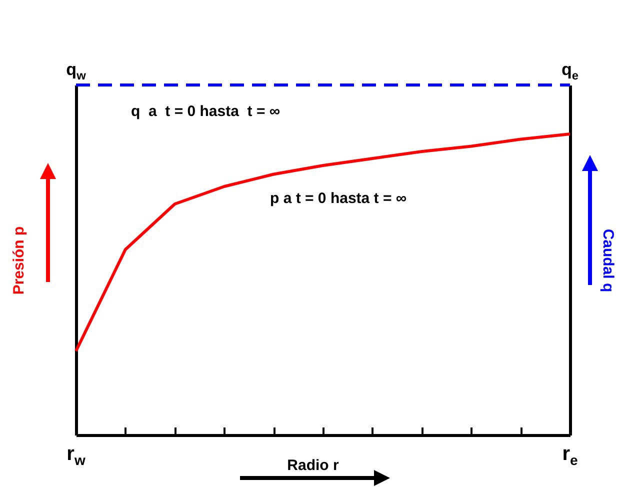 The width and height of the screenshot is (618, 487). I want to click on x-axis-title: Radio r, so click(313, 465).